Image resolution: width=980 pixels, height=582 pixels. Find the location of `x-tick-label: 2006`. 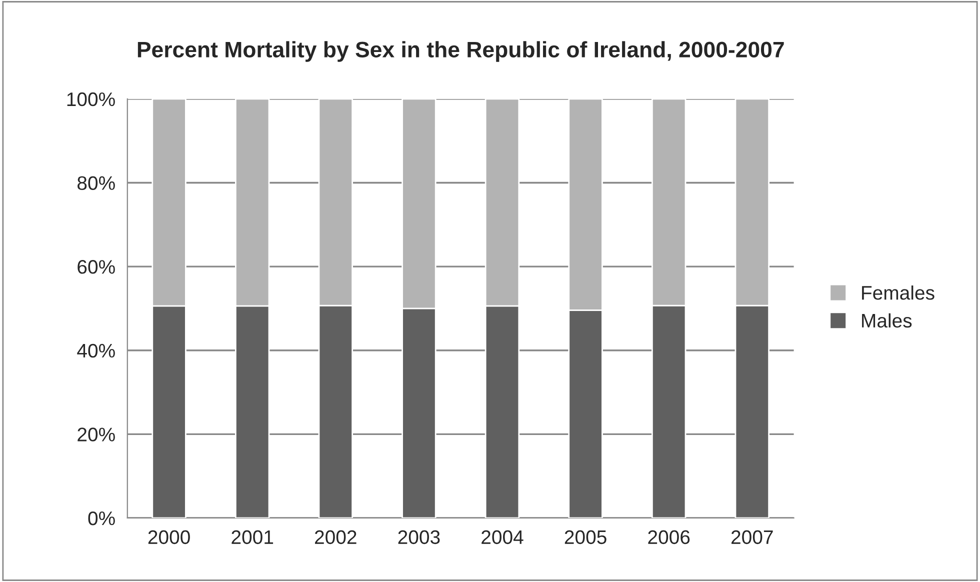

x-tick-label: 2006 is located at coordinates (669, 537).